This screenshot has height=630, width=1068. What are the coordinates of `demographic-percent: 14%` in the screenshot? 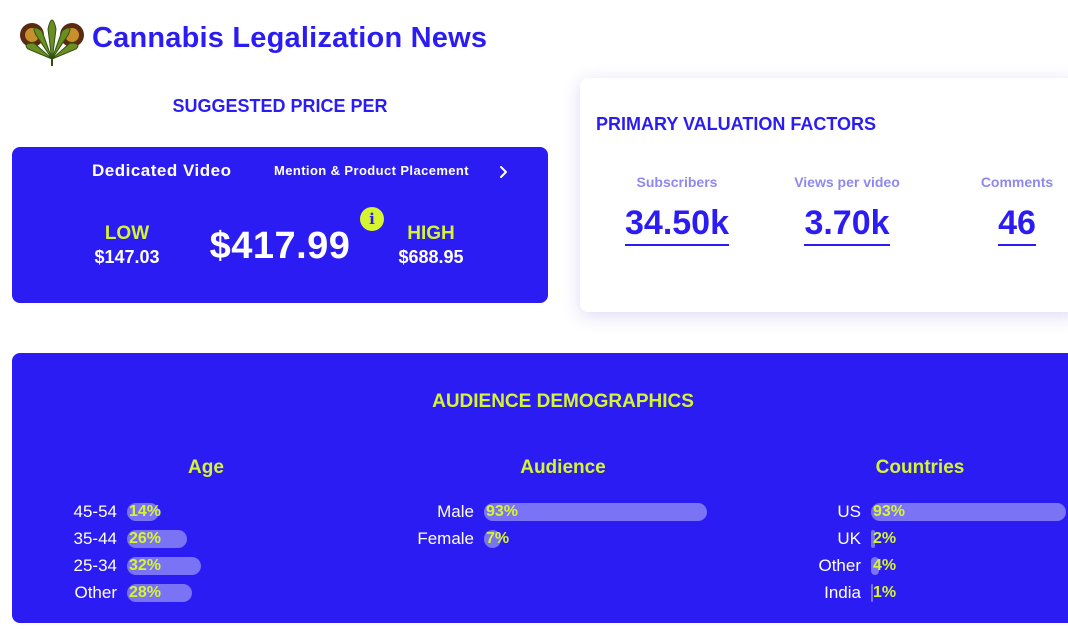 It's located at (145, 511).